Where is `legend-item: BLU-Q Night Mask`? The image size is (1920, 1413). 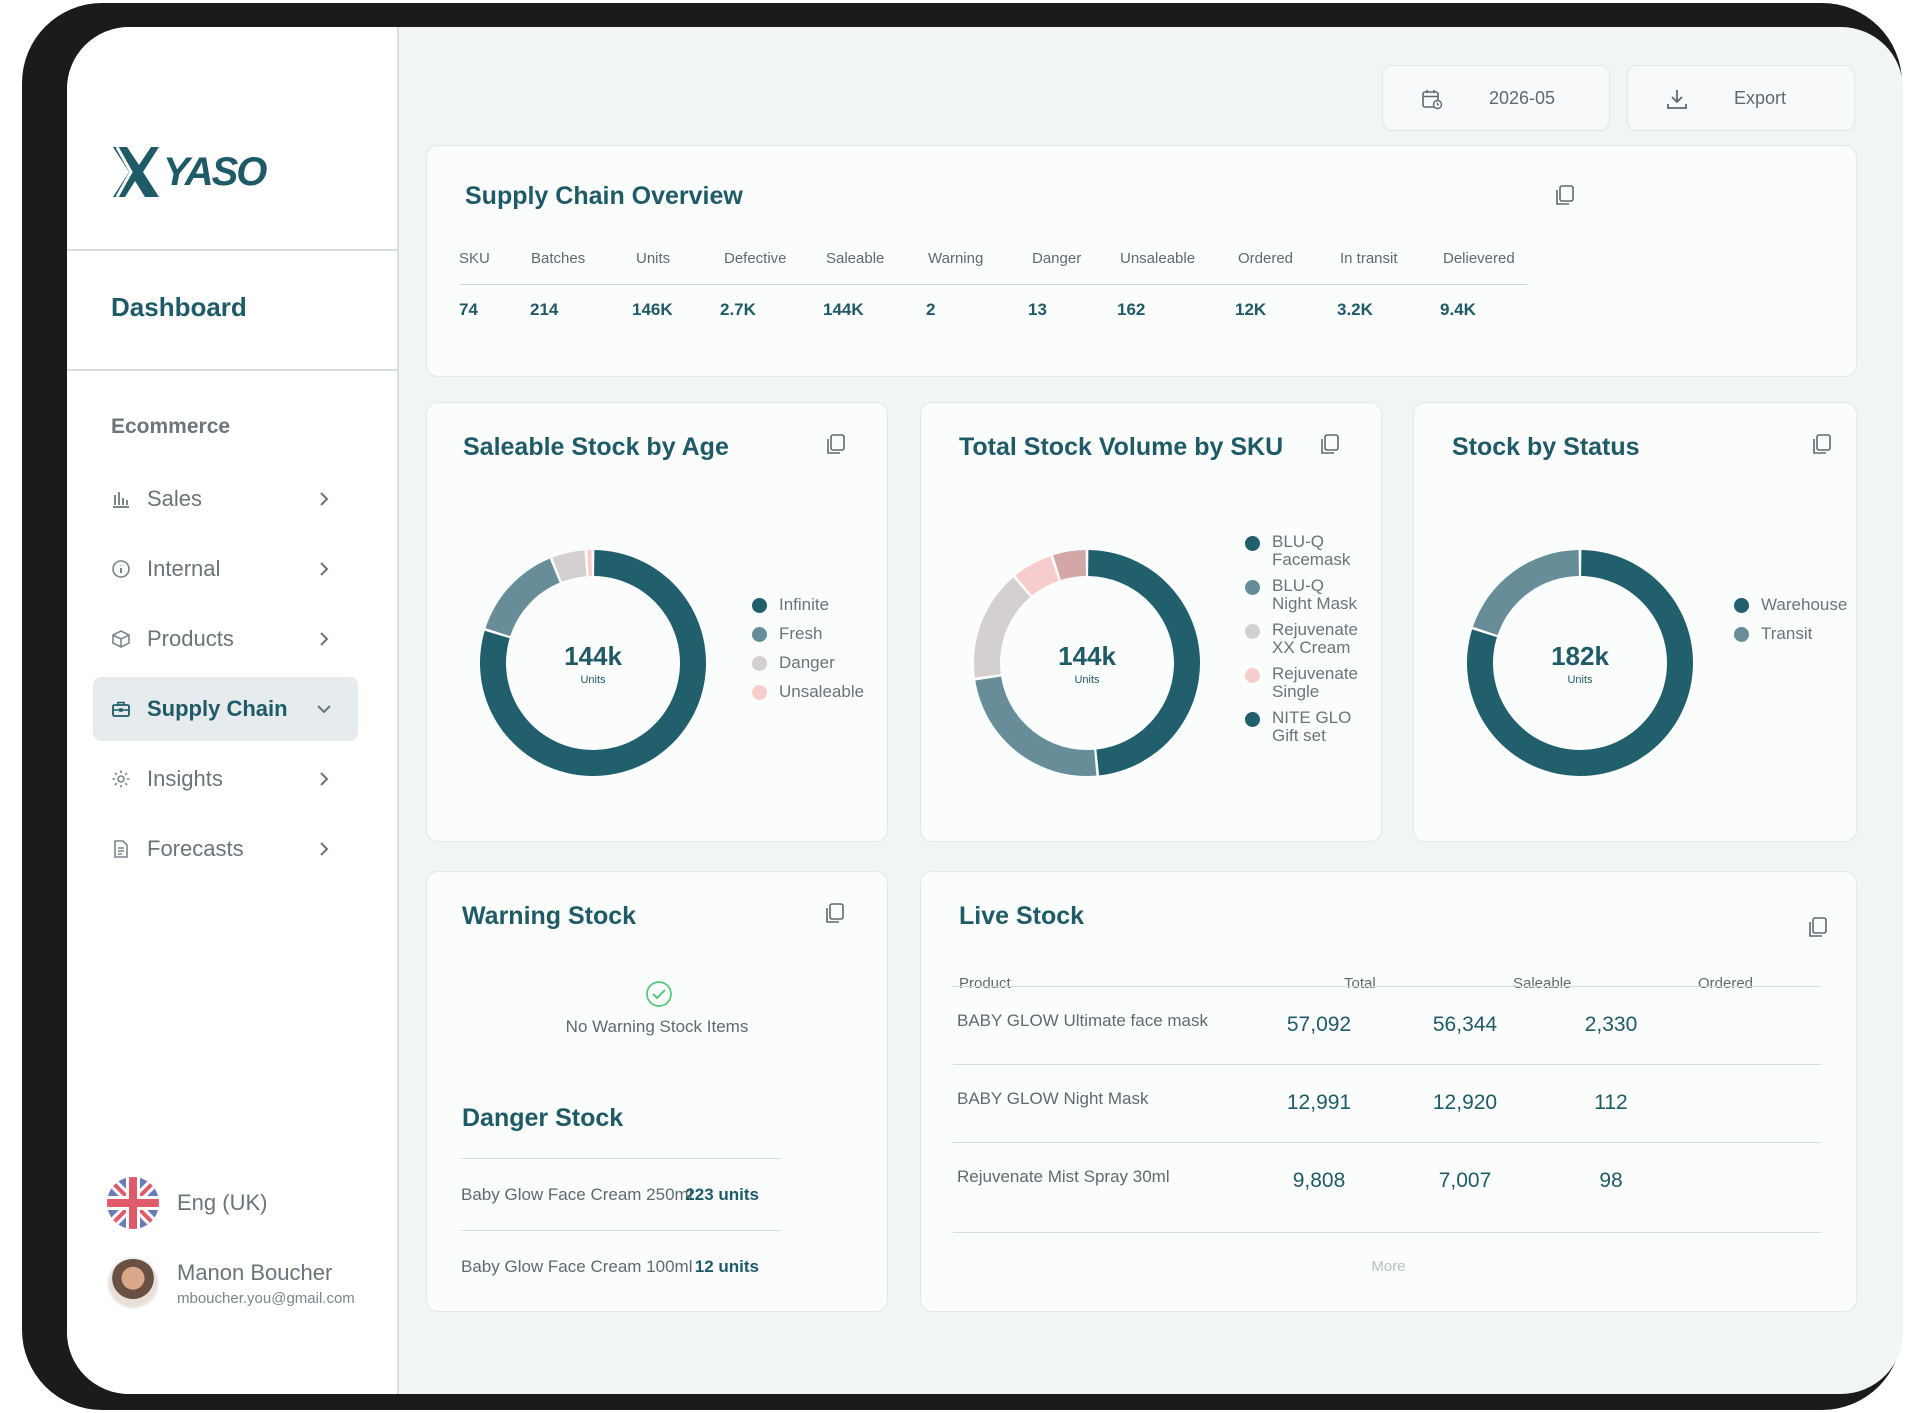 legend-item: BLU-Q Night Mask is located at coordinates (1303, 595).